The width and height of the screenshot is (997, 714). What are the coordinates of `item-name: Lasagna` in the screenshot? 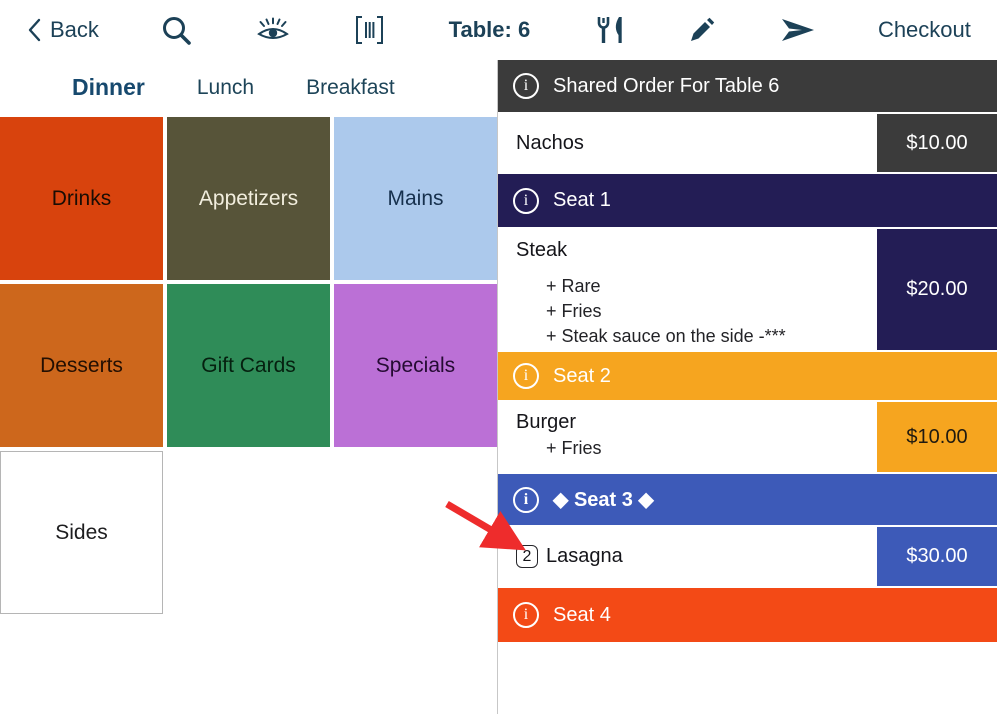 It's located at (584, 556).